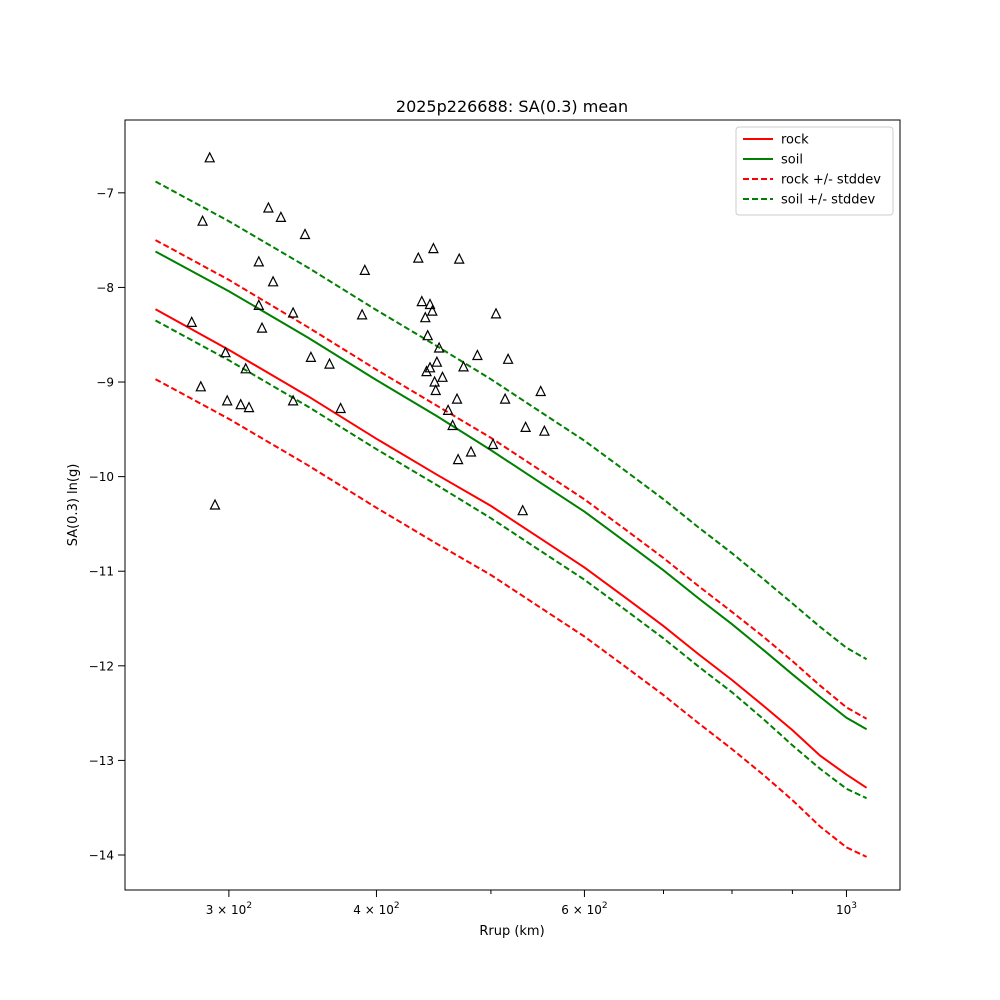 The height and width of the screenshot is (1000, 1000). Describe the element at coordinates (831, 180) in the screenshot. I see `legend-label: rock +/- stddev` at that location.